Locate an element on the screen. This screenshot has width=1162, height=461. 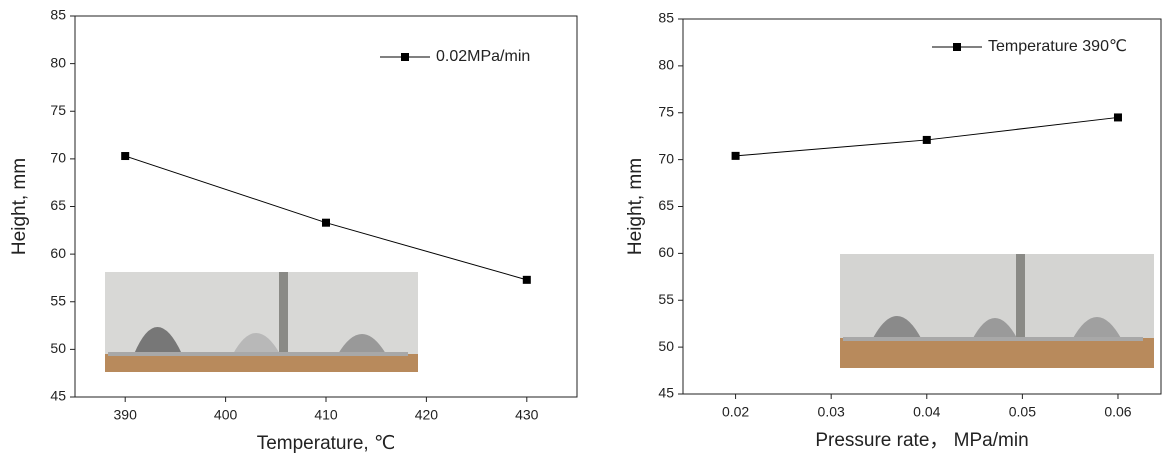
x-tick-label: 0.04 is located at coordinates (926, 412).